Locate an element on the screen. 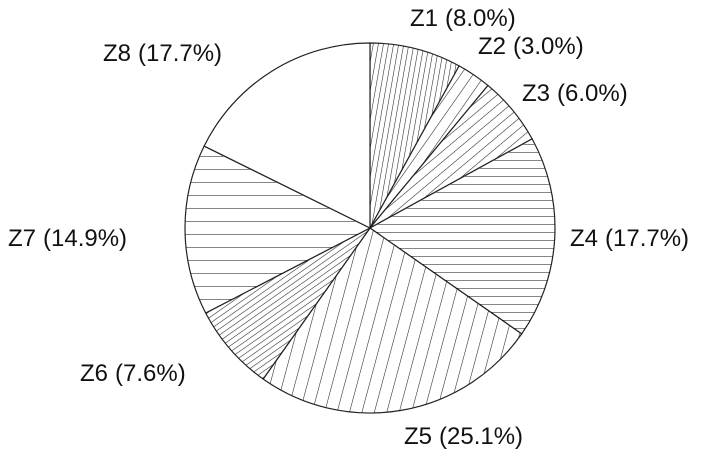 The width and height of the screenshot is (723, 455). slice-label: Z4 (17.7%) is located at coordinates (629, 238).